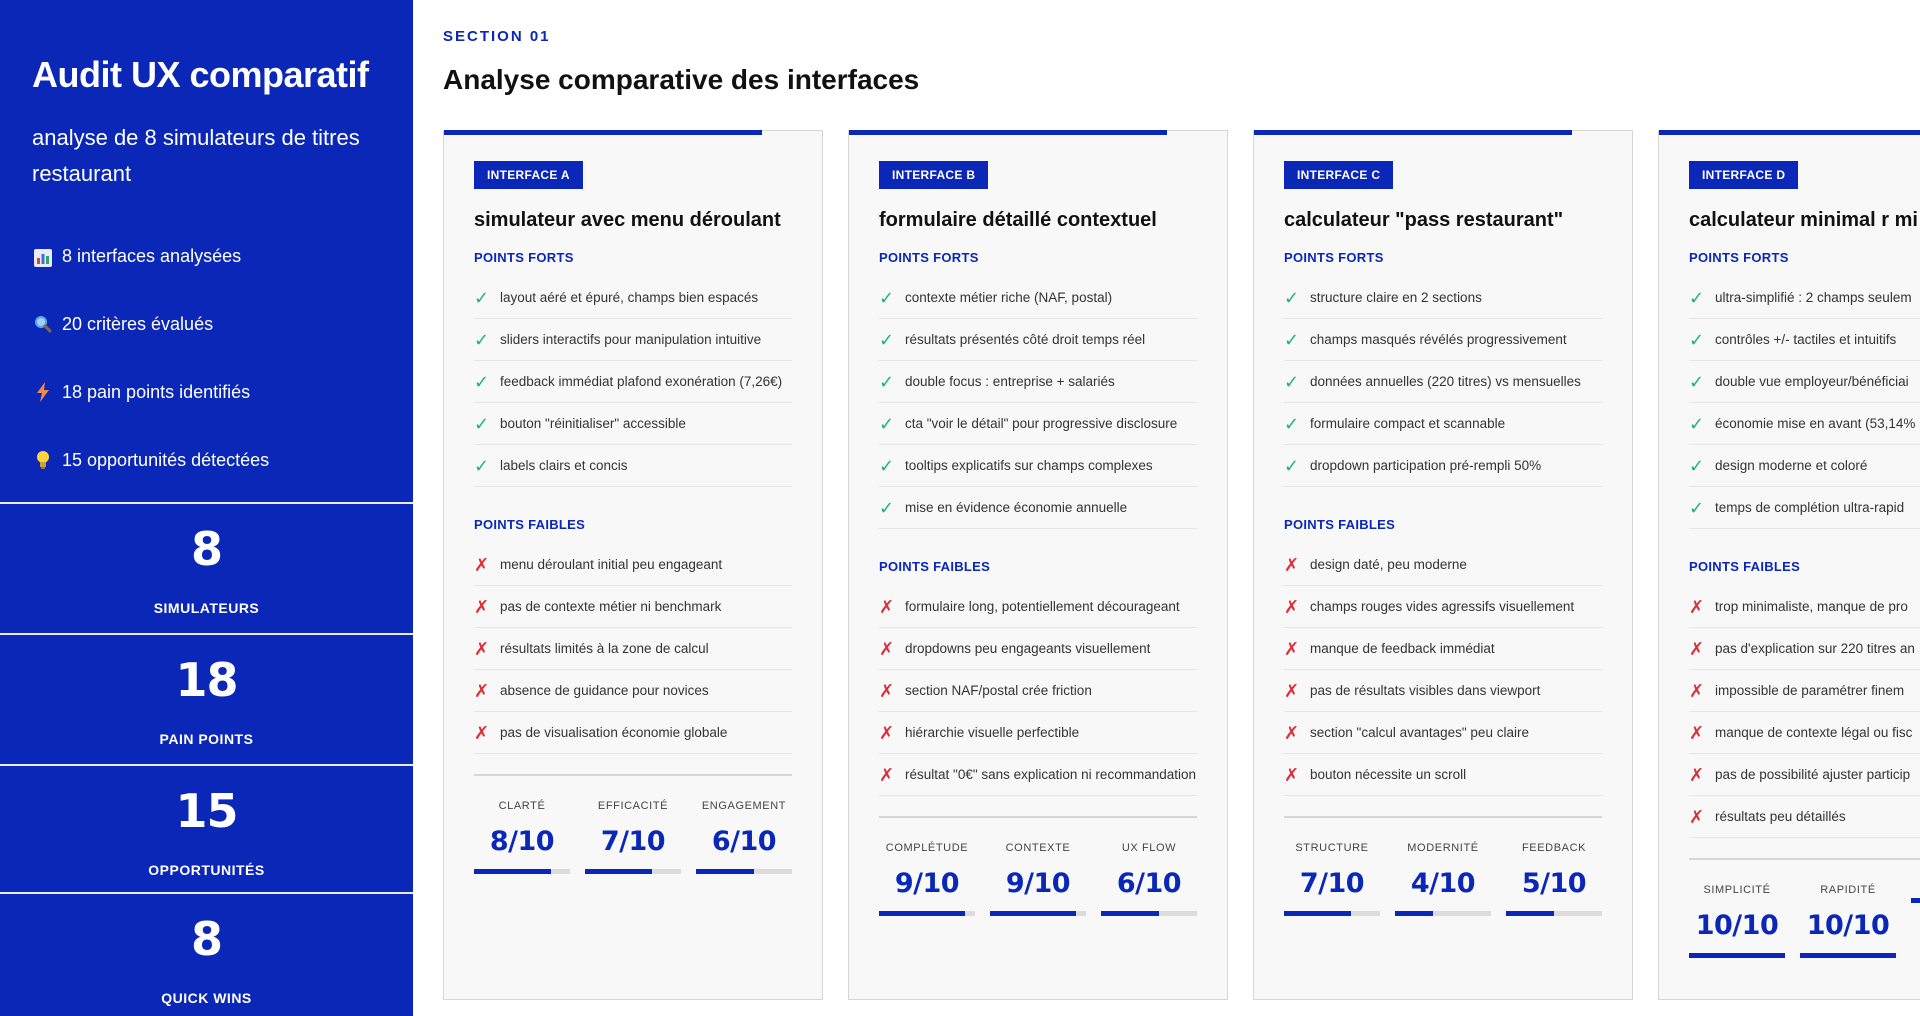  What do you see at coordinates (1810, 507) in the screenshot?
I see `strength-text: temps de complétion ultra-rapid` at bounding box center [1810, 507].